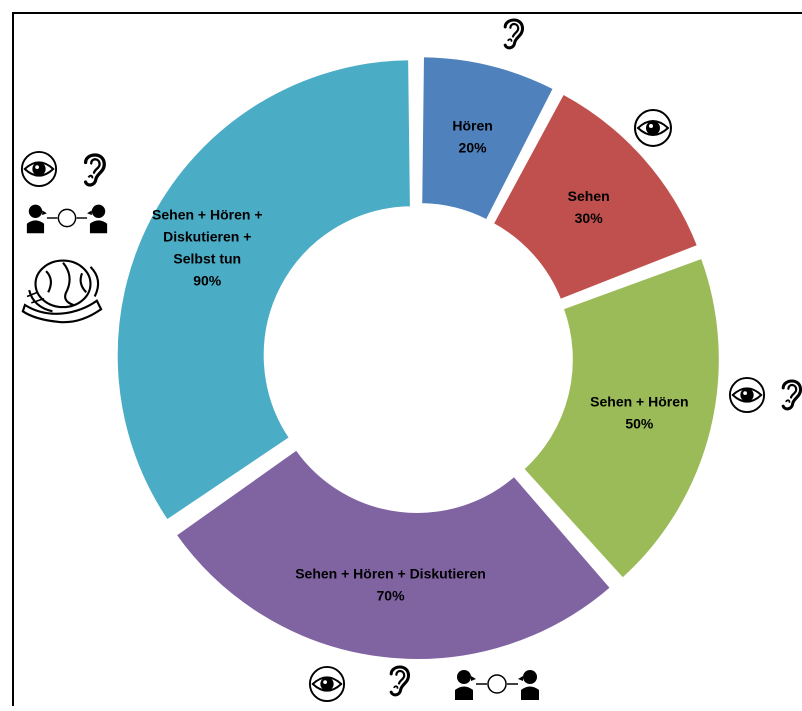 This screenshot has height=711, width=802. I want to click on slice-category-label: Sehen + Hören, so click(639, 402).